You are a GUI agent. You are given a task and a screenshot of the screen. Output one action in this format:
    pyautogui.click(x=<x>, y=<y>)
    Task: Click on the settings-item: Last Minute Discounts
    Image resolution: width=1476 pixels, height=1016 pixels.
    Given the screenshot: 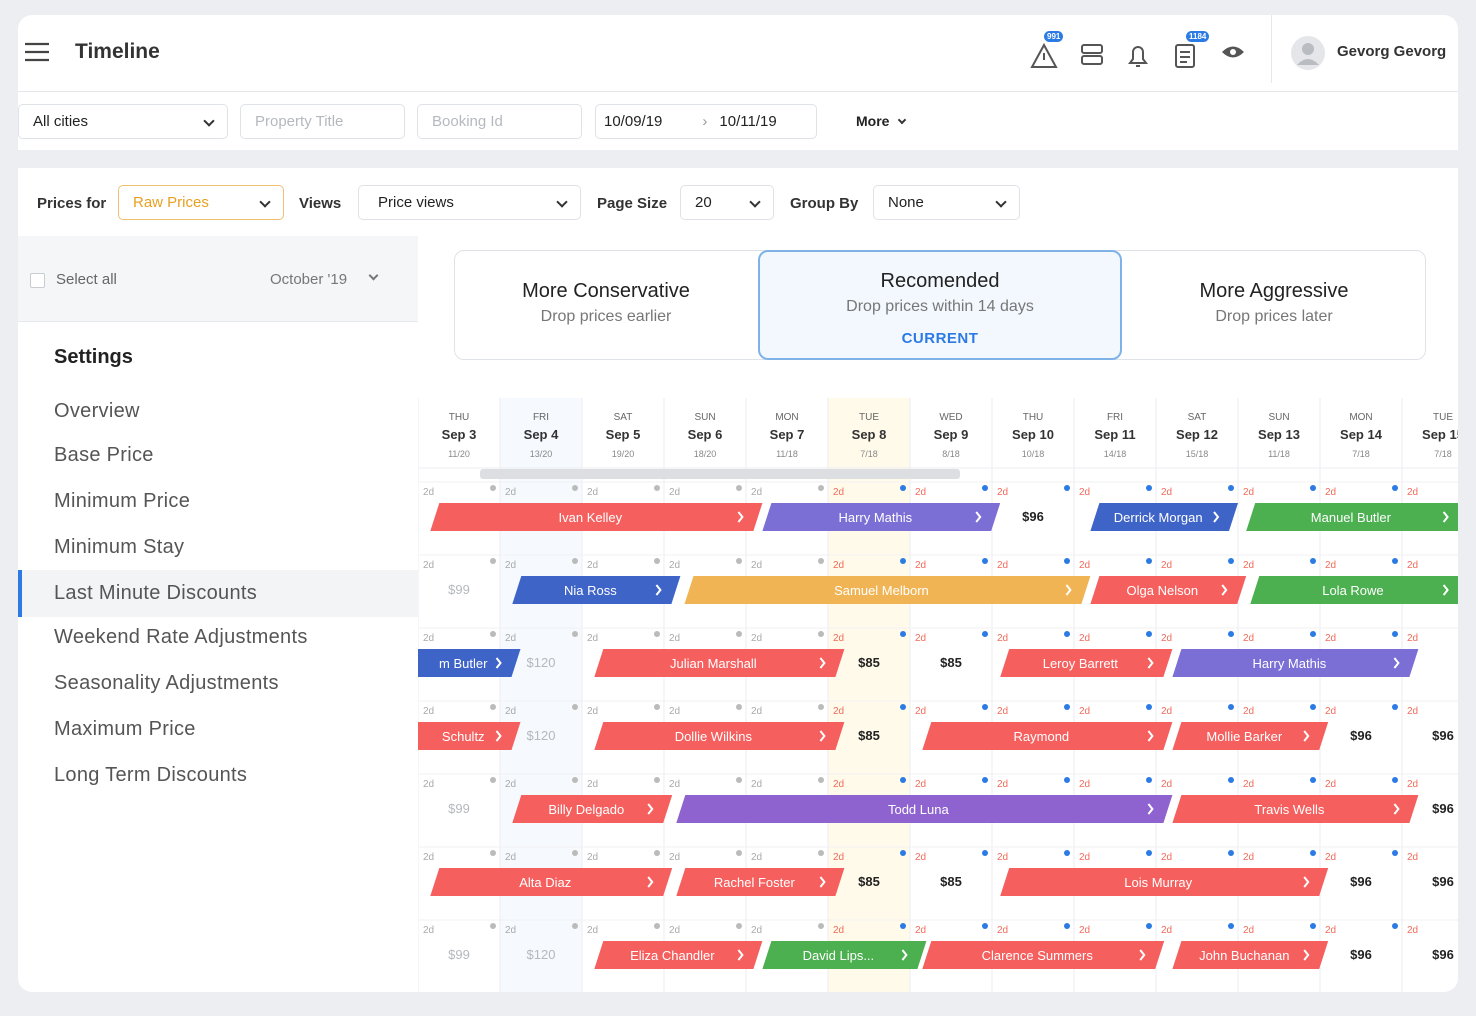 What is the action you would take?
    pyautogui.click(x=156, y=592)
    